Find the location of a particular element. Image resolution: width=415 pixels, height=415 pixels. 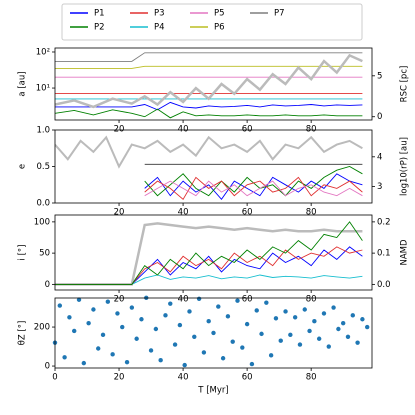

legend-label: P1 is located at coordinates (99, 14).